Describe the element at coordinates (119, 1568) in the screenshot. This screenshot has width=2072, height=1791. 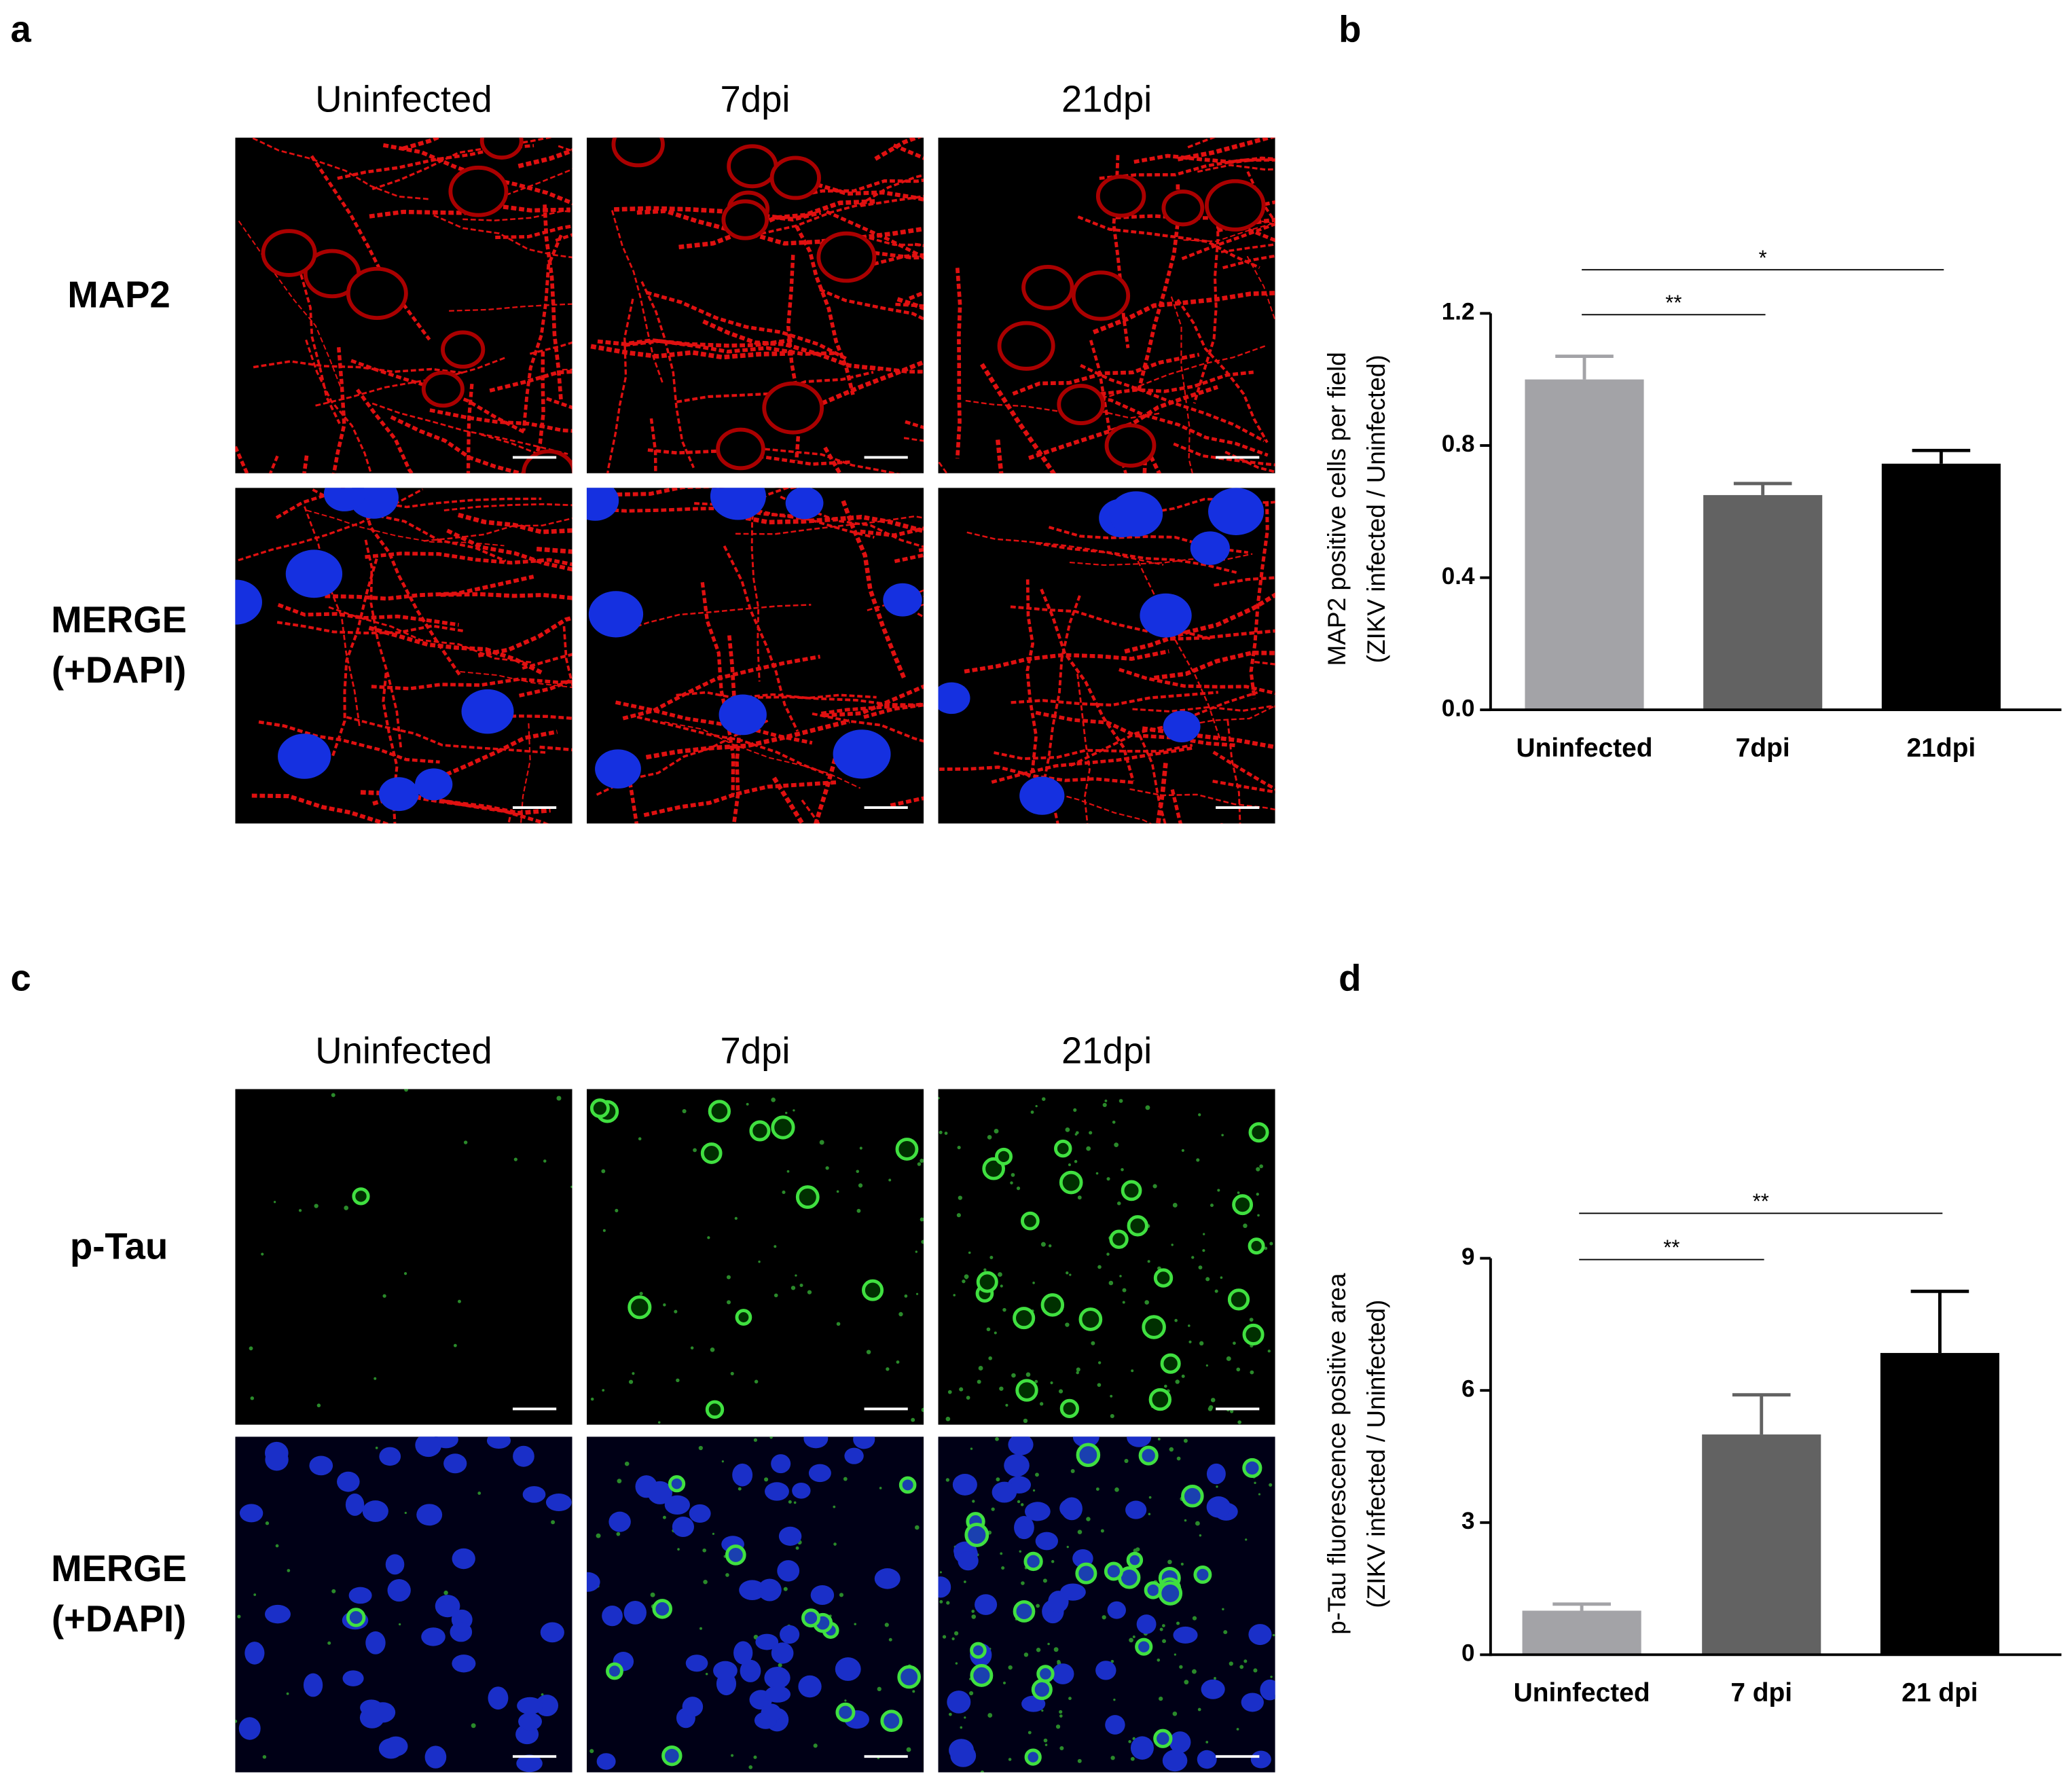
I see `row-label: MERGE` at that location.